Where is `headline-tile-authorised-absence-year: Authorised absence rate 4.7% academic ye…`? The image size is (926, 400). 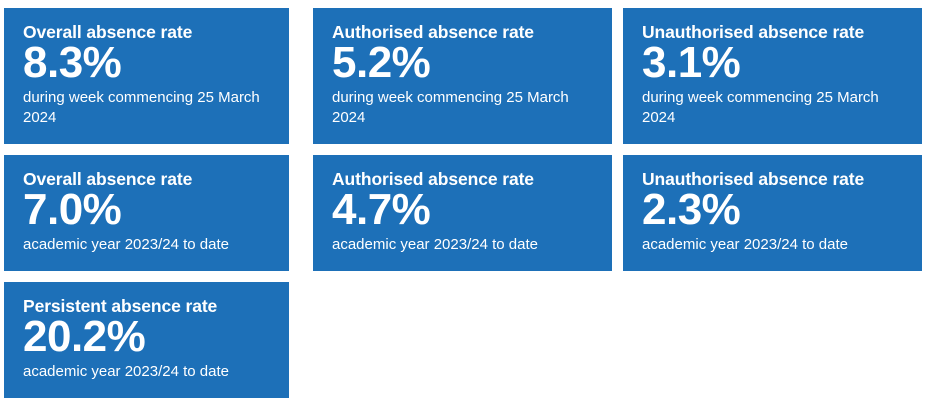 headline-tile-authorised-absence-year: Authorised absence rate 4.7% academic ye… is located at coordinates (462, 213).